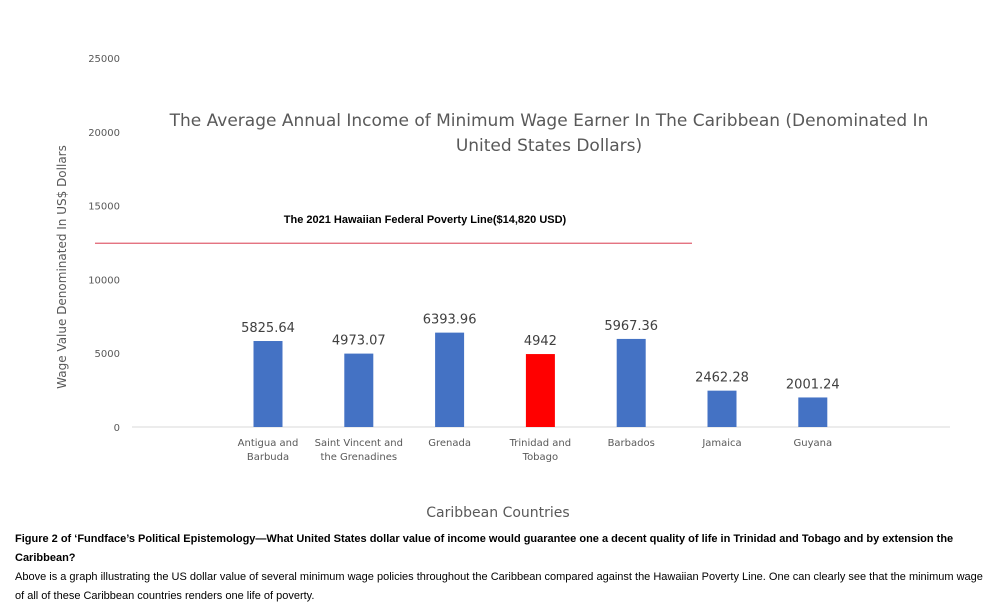 The height and width of the screenshot is (615, 1001). Describe the element at coordinates (104, 133) in the screenshot. I see `y-tick-label: 20000` at that location.